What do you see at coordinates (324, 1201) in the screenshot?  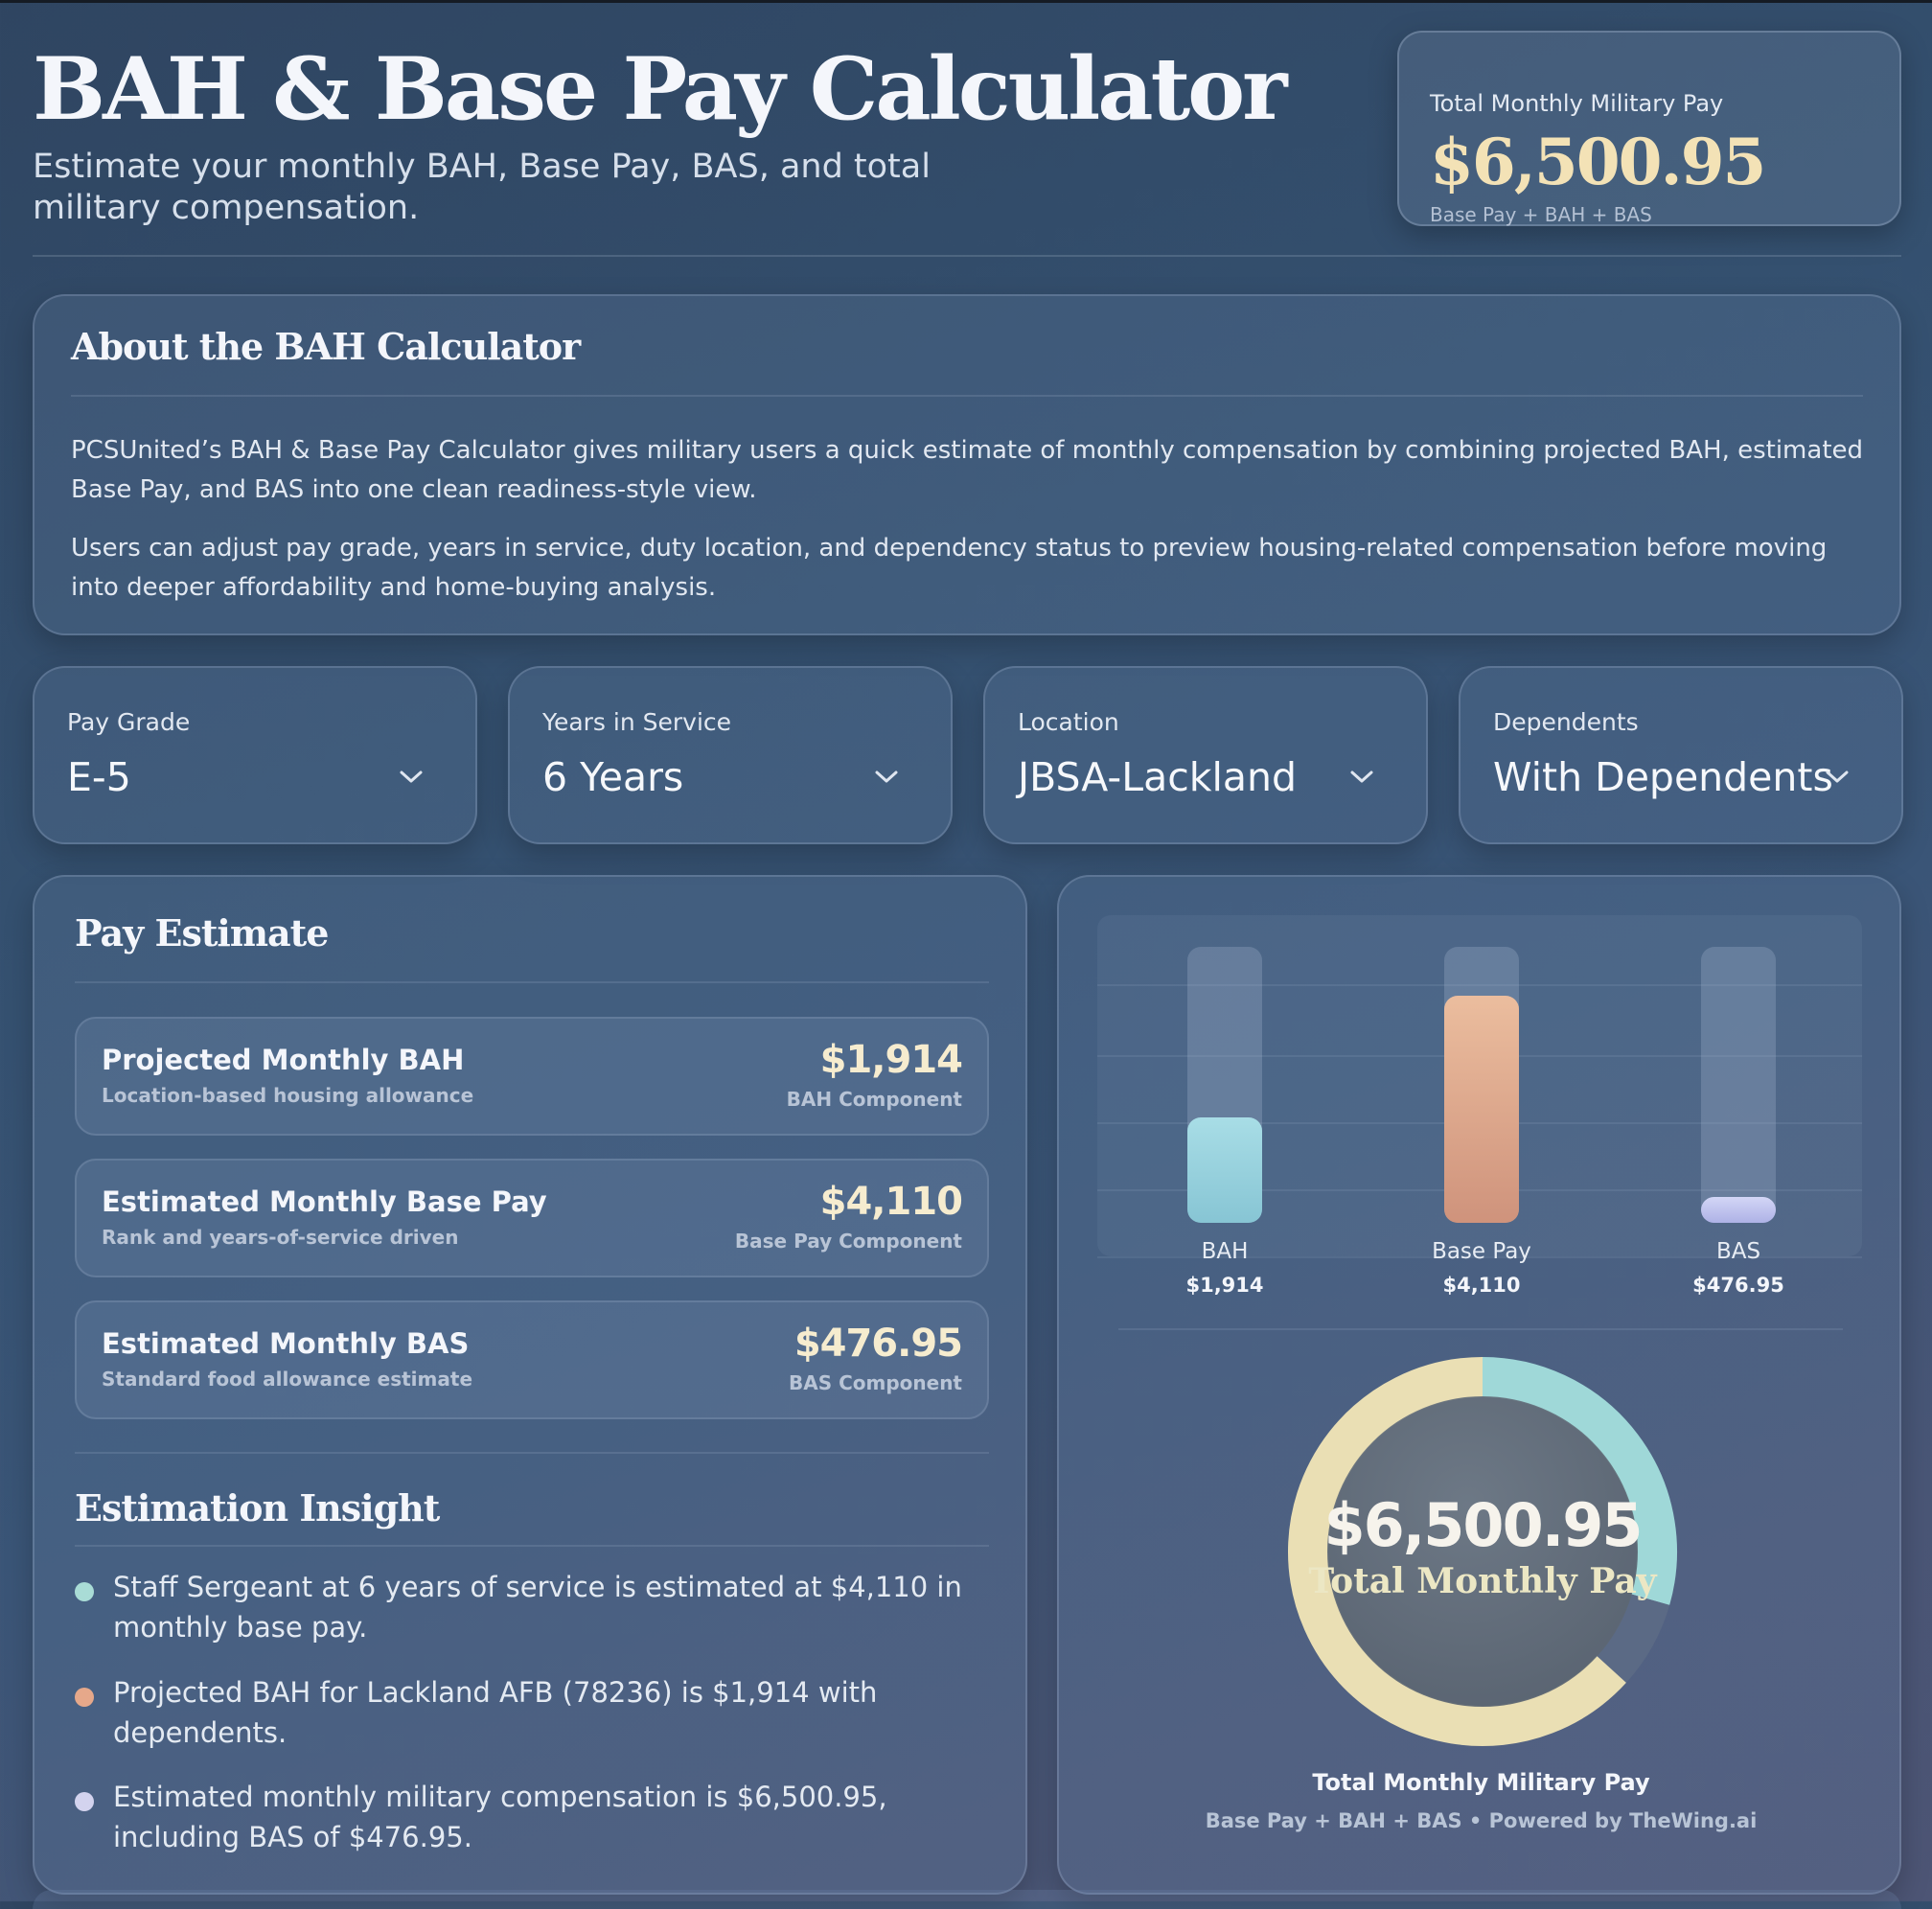 I see `base-pay-row-title: Estimated Monthly Base Pay` at bounding box center [324, 1201].